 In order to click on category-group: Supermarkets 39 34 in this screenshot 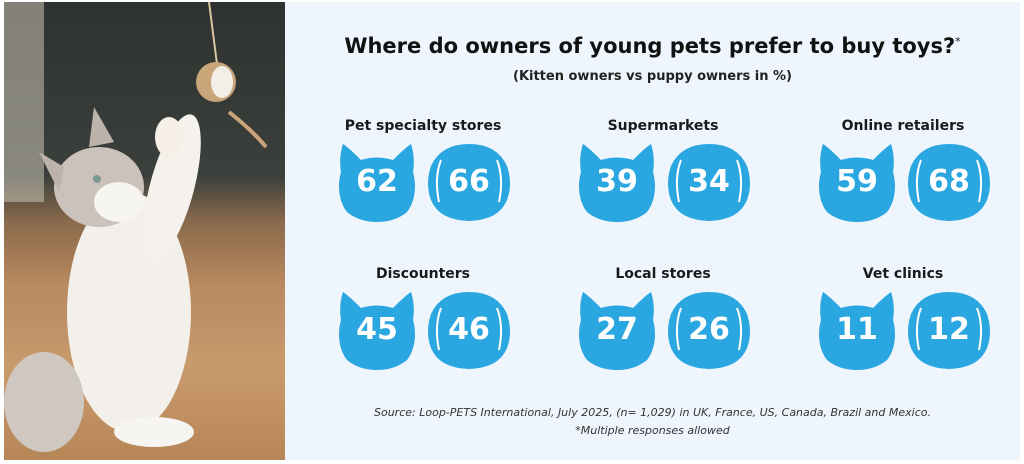, I will do `click(663, 170)`.